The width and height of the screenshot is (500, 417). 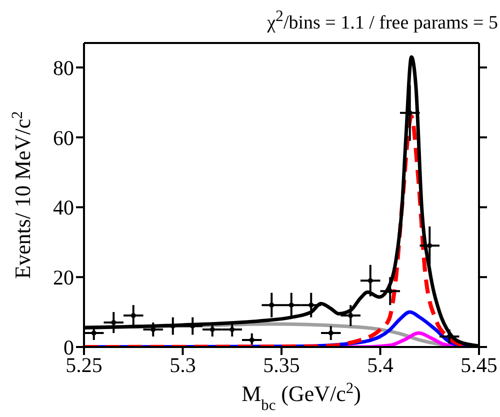 I want to click on x-axis-title: M$_{bc}$ (GeV/c$^{2}$), so click(x=301, y=397).